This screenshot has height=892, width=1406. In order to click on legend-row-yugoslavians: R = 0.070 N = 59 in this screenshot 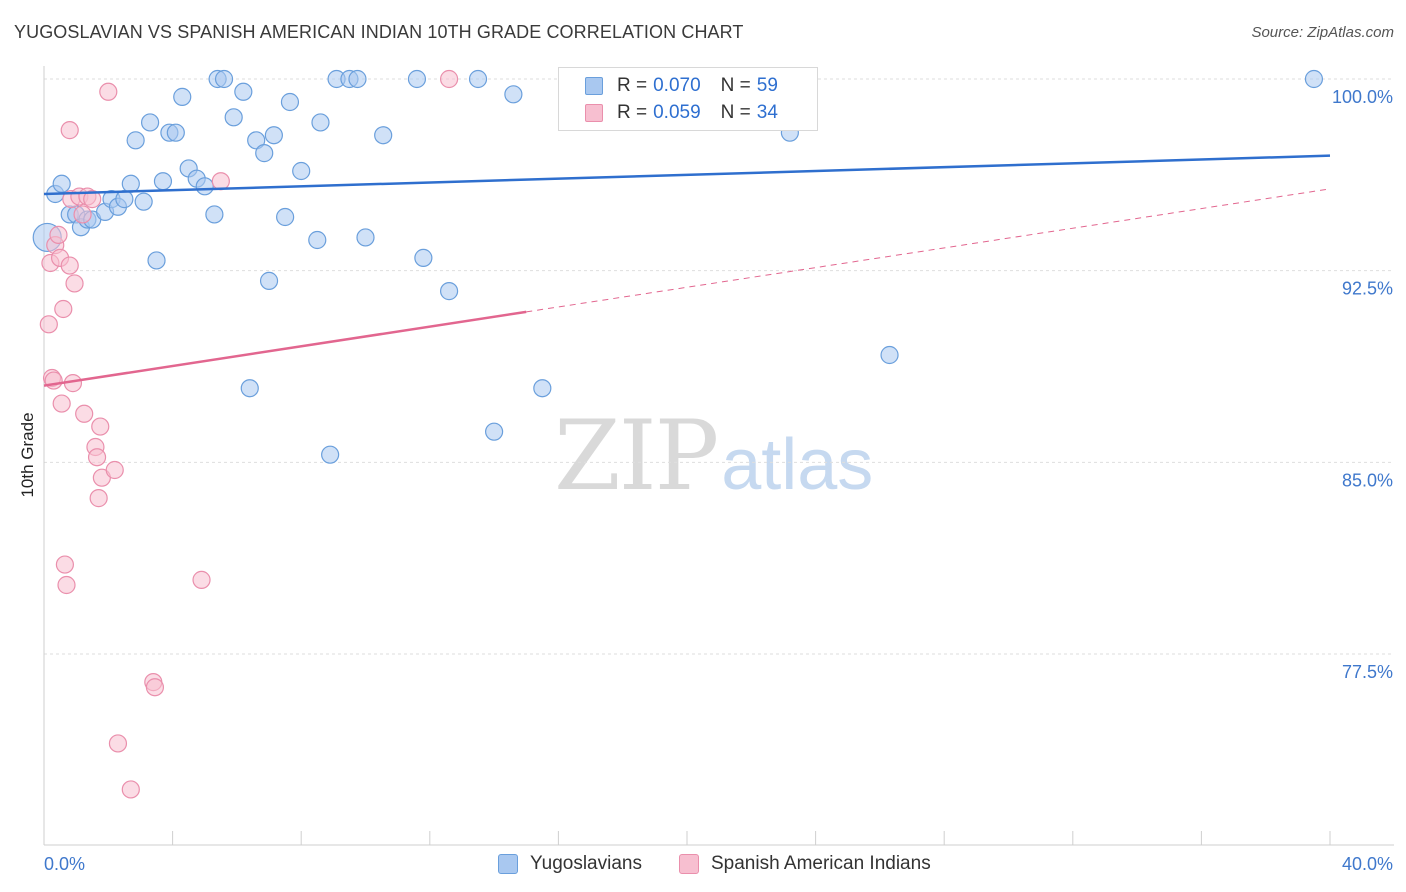, I will do `click(681, 86)`.